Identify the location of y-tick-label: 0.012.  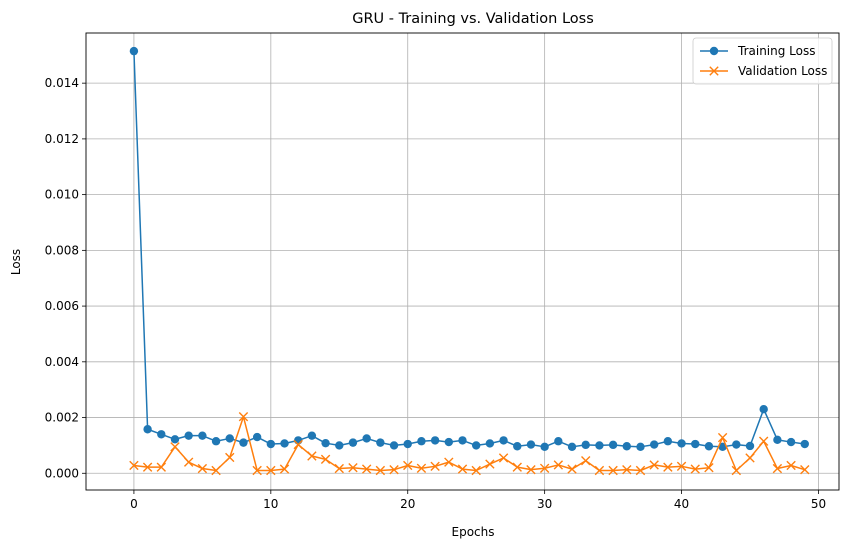
(62, 139).